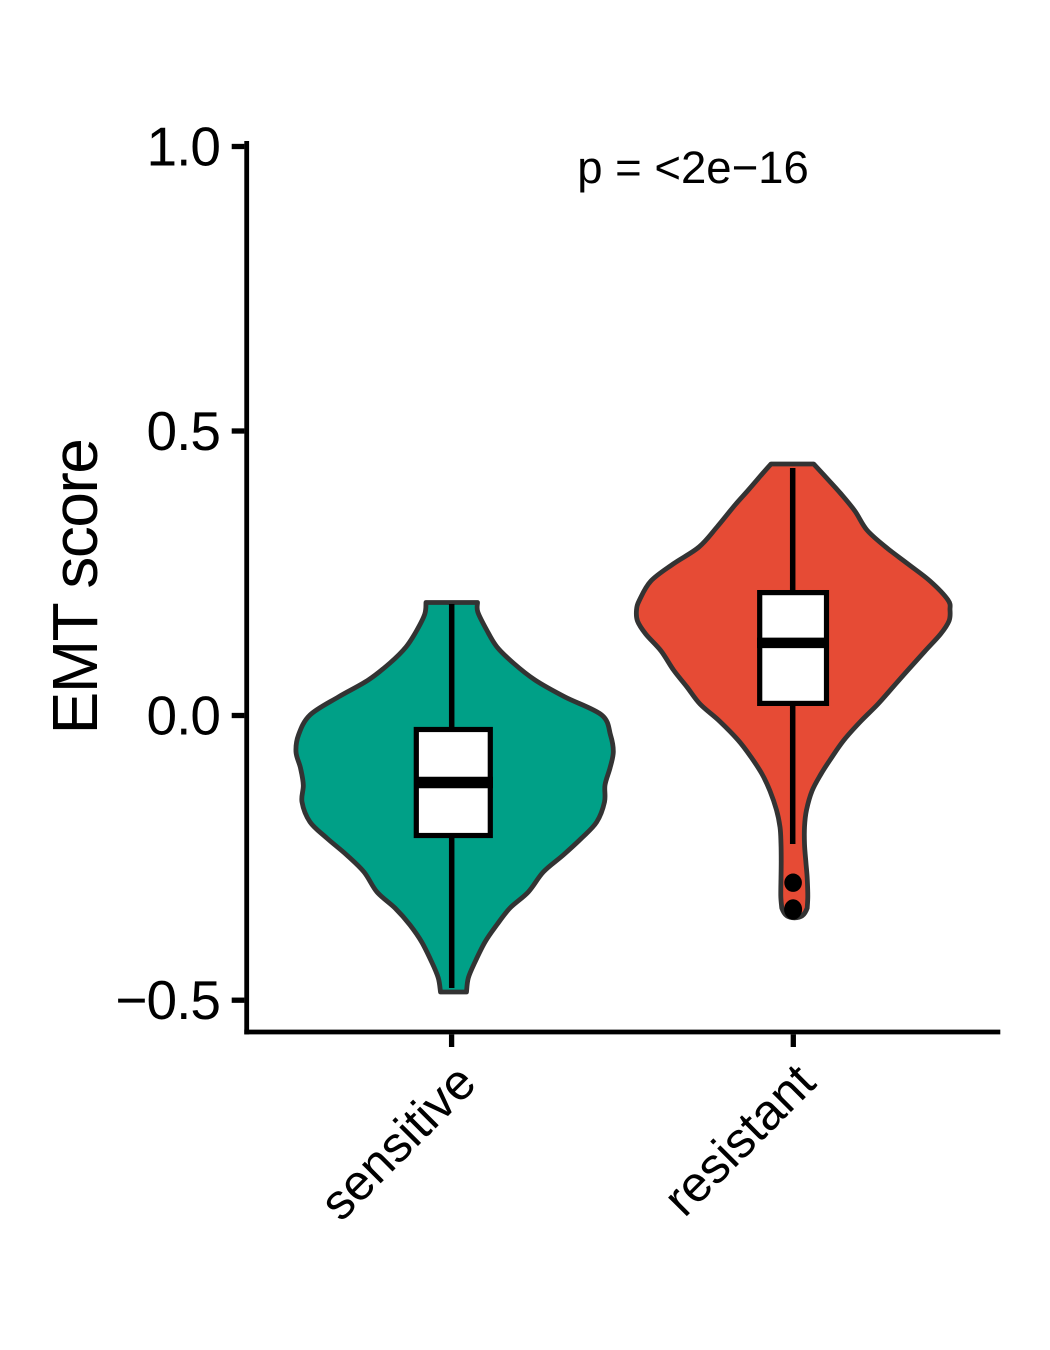 This screenshot has height=1350, width=1050. What do you see at coordinates (183, 716) in the screenshot?
I see `svg-text: 0.0` at bounding box center [183, 716].